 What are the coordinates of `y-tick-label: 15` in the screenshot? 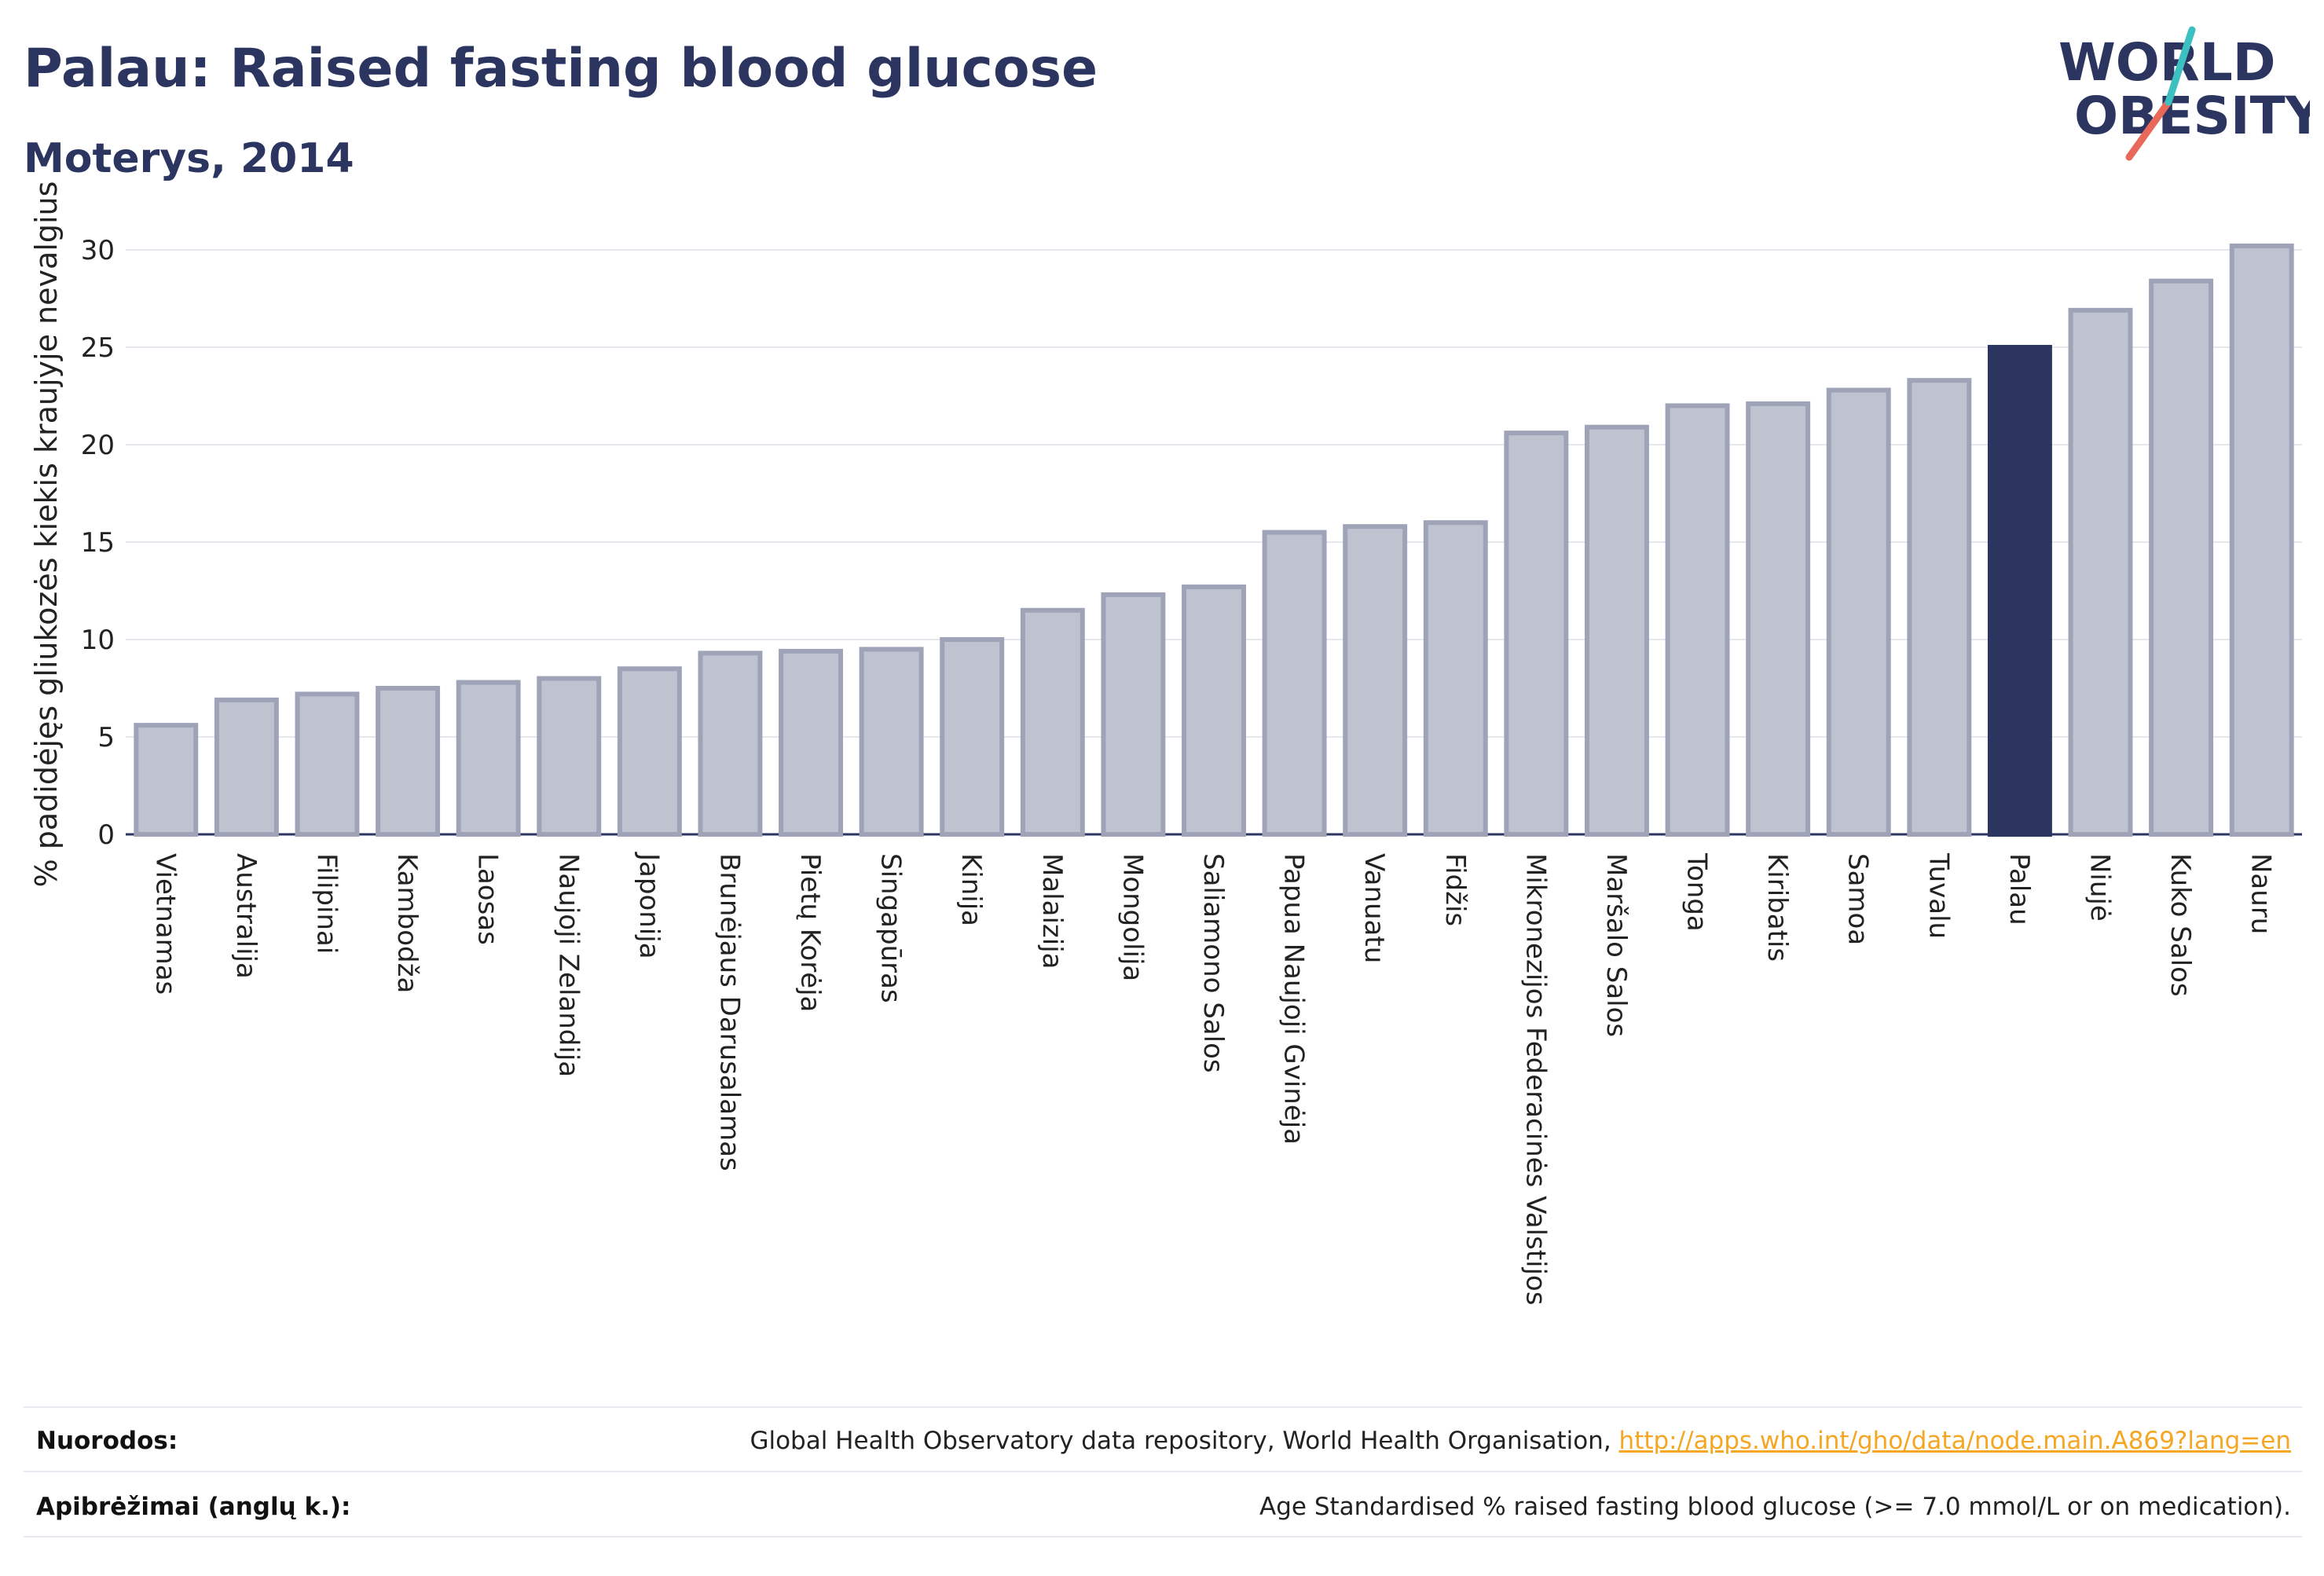 It's located at (98, 543).